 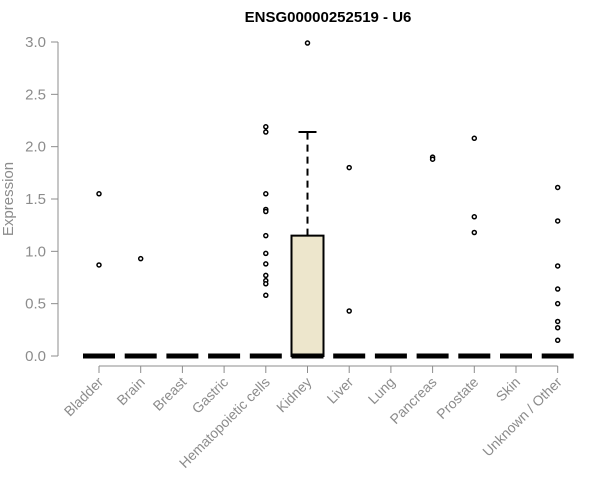 What do you see at coordinates (522, 417) in the screenshot?
I see `x-tick-label: Unknown / Other` at bounding box center [522, 417].